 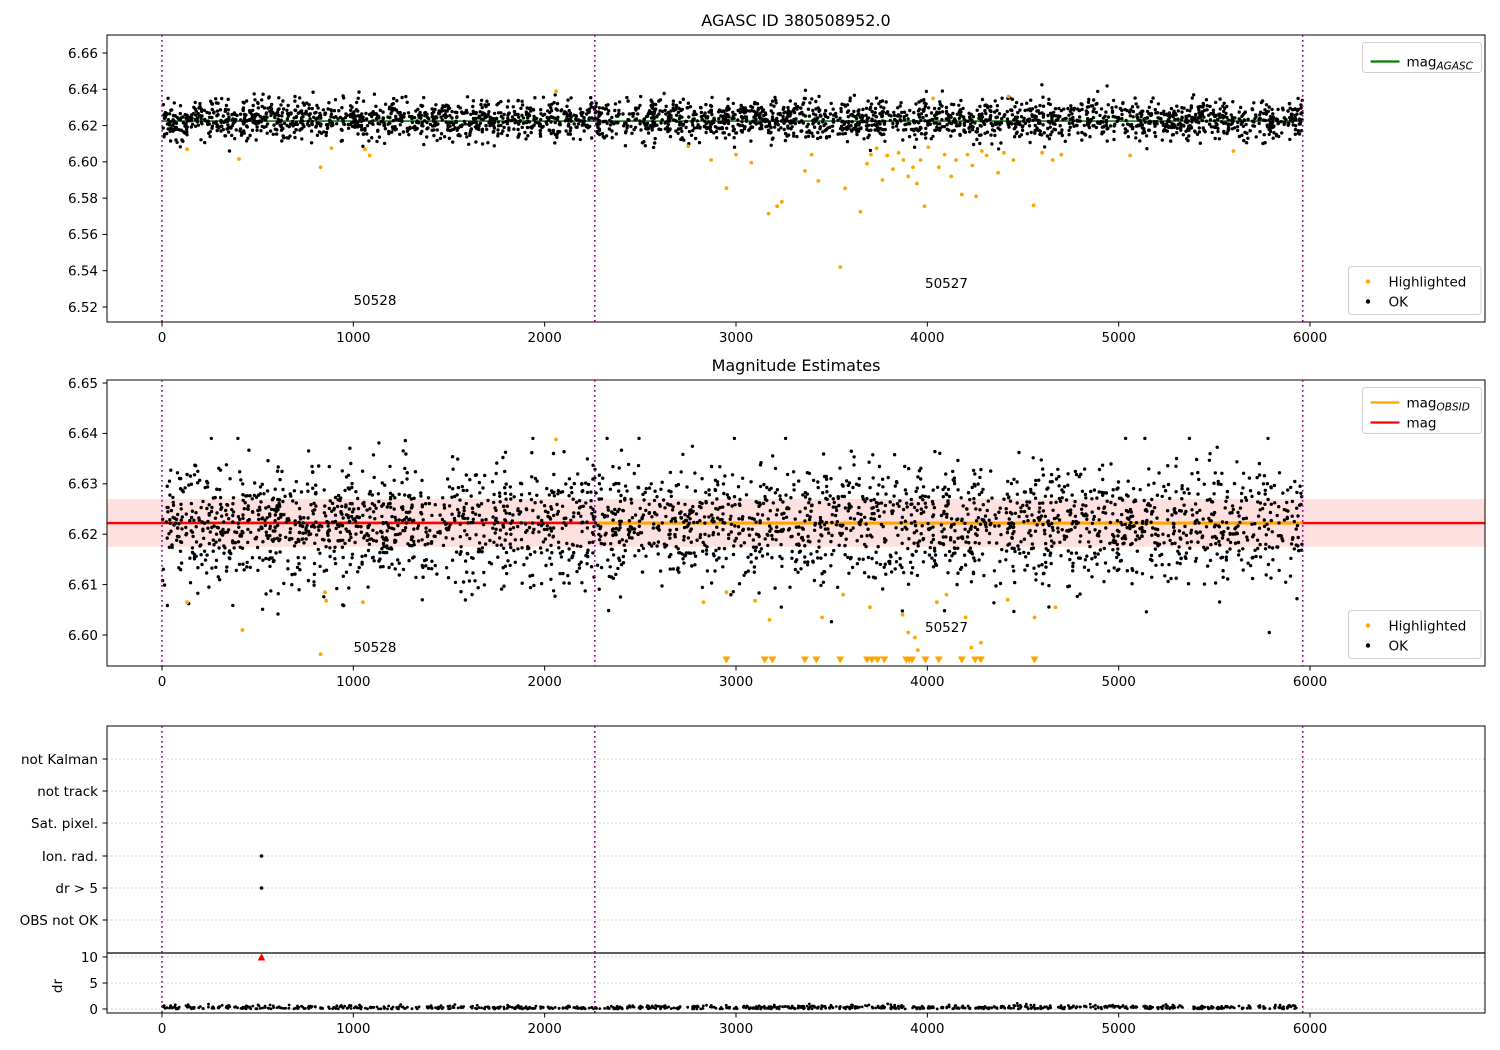 I want to click on y-tick-label: 6.65, so click(x=83, y=384).